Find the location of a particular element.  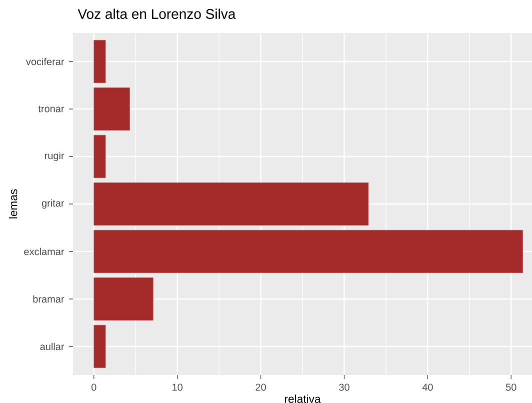

y-tick-label: rugir is located at coordinates (54, 157).